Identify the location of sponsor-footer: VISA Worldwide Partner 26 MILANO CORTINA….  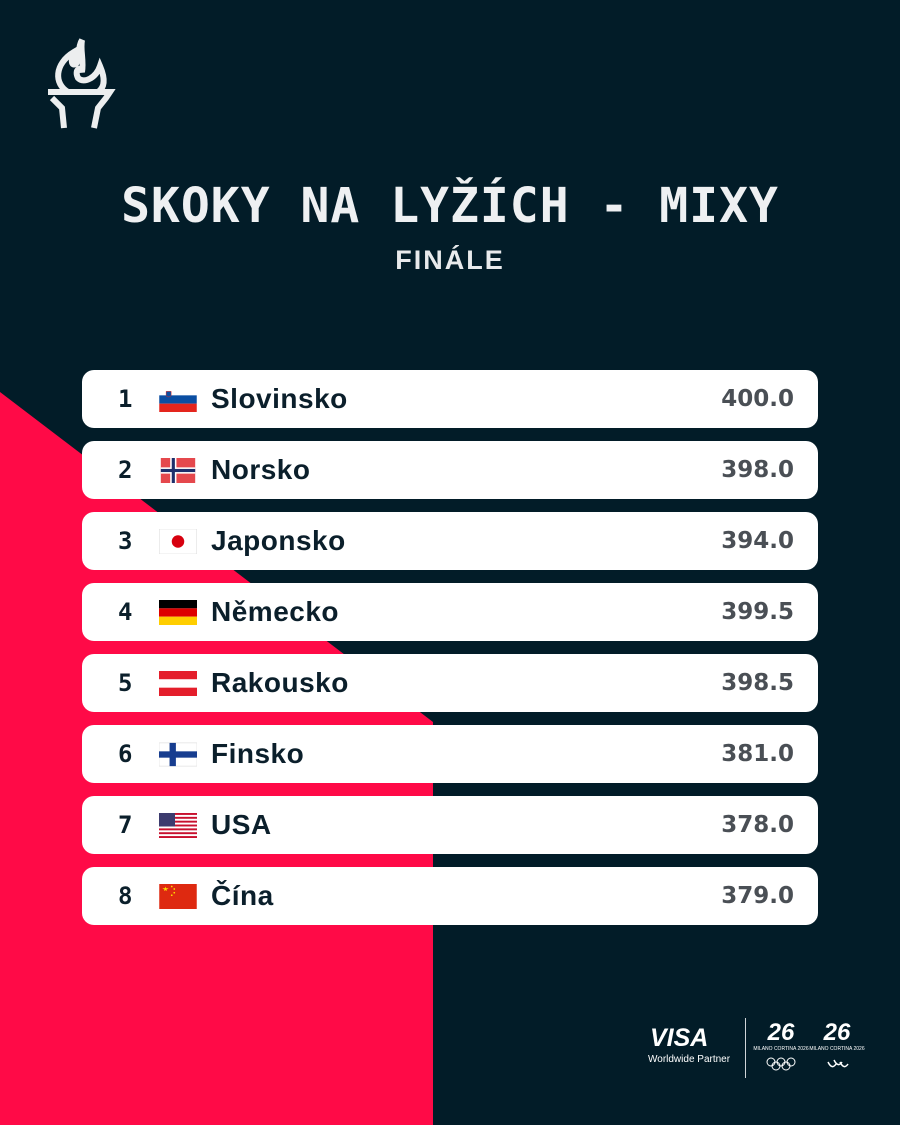
(755, 1050).